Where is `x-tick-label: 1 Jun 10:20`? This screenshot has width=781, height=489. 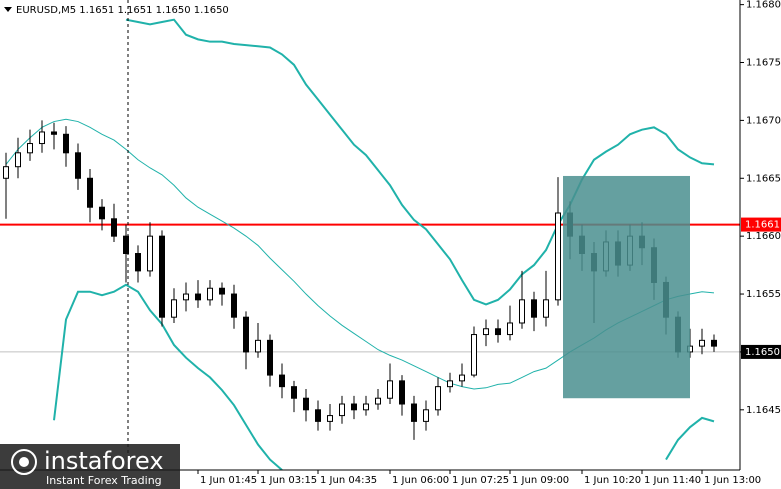 x-tick-label: 1 Jun 10:20 is located at coordinates (612, 480).